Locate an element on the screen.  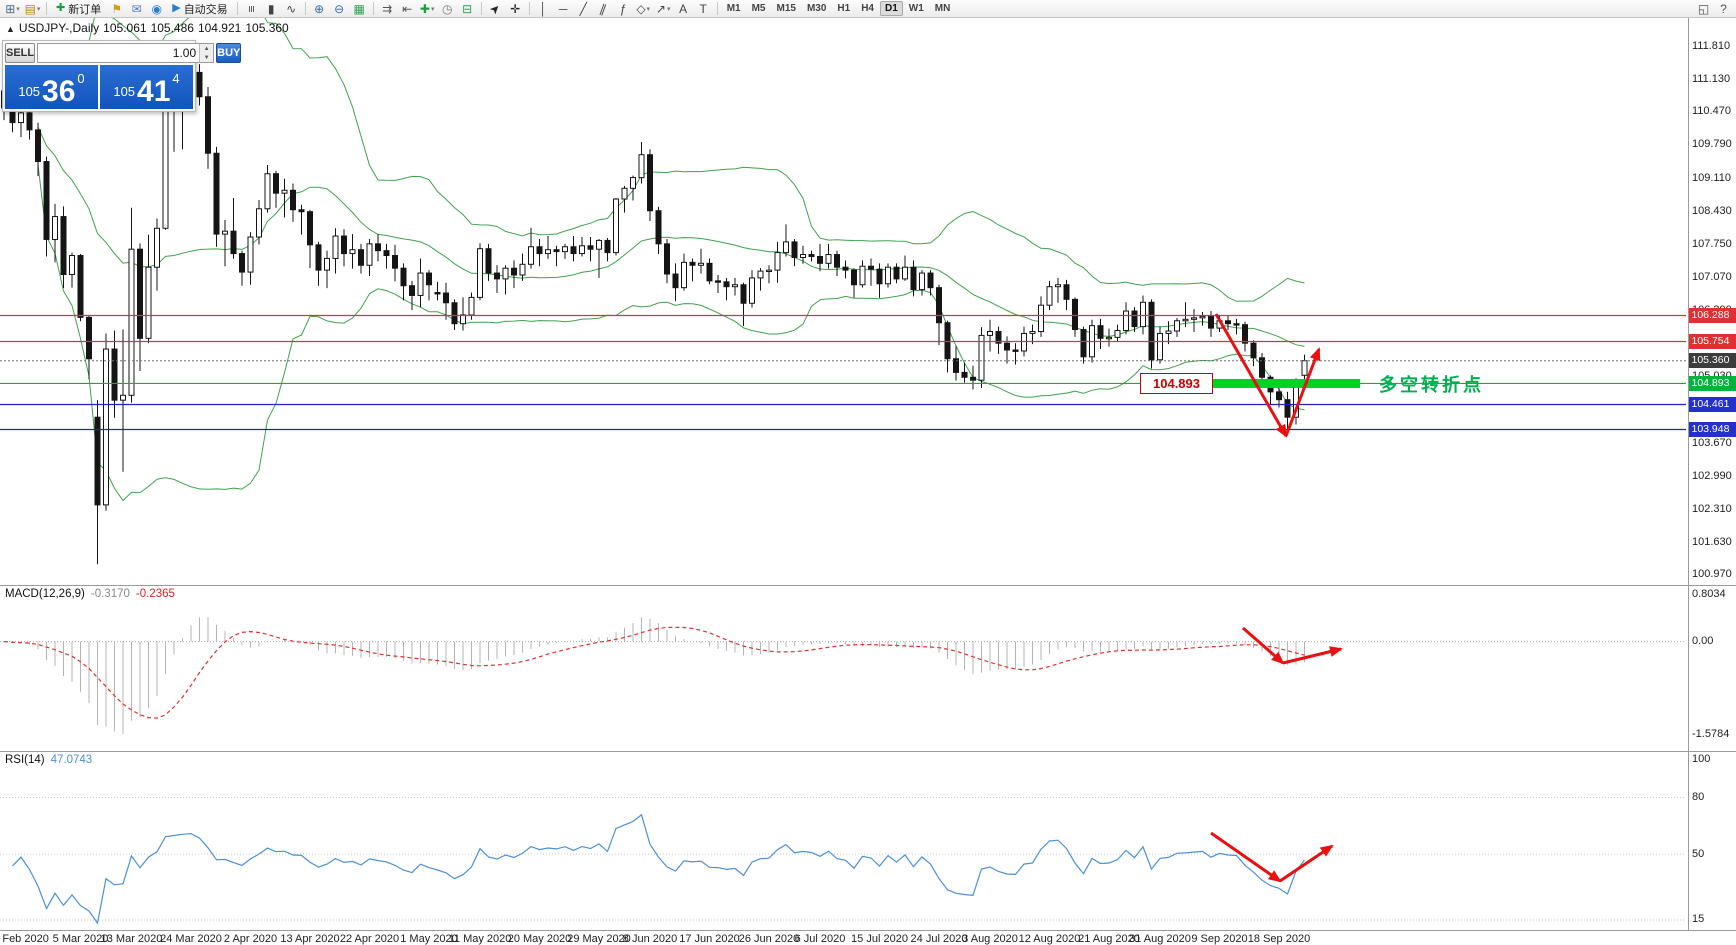
timeframe-m5-button: M5 is located at coordinates (758, 8).